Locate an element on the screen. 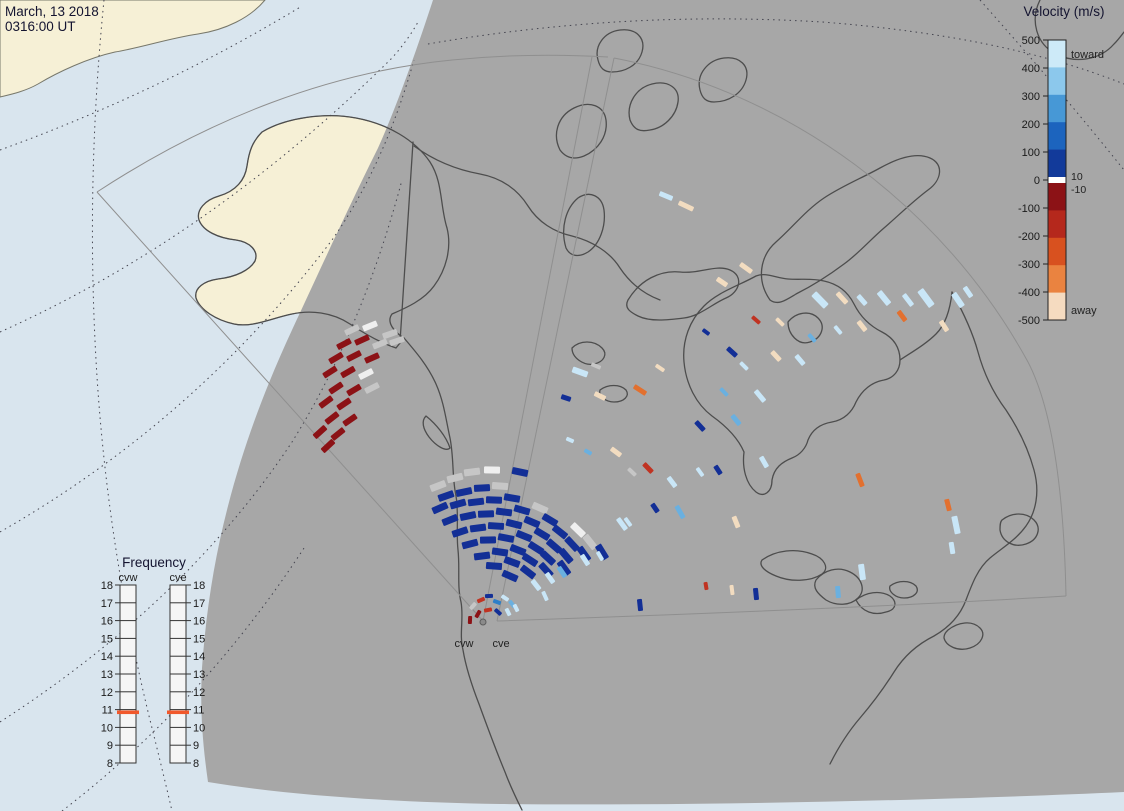 The width and height of the screenshot is (1124, 811). graticule-meridian is located at coordinates (132, 405).